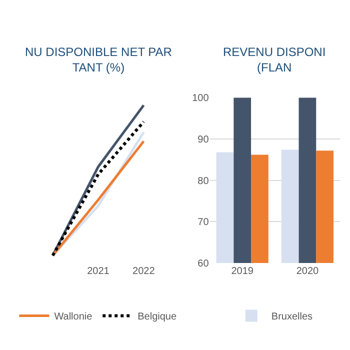 The height and width of the screenshot is (350, 350). I want to click on y-tick-label: 70, so click(204, 222).